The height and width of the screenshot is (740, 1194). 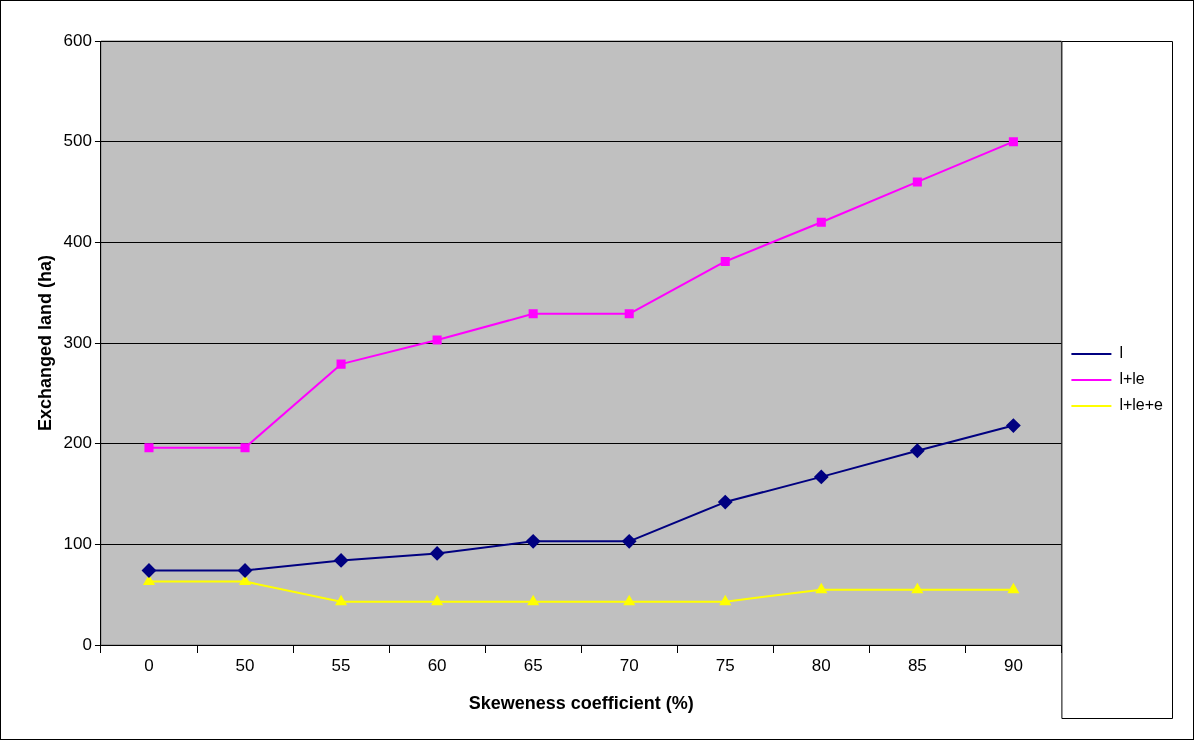 I want to click on x-tick-label: 75, so click(x=725, y=665).